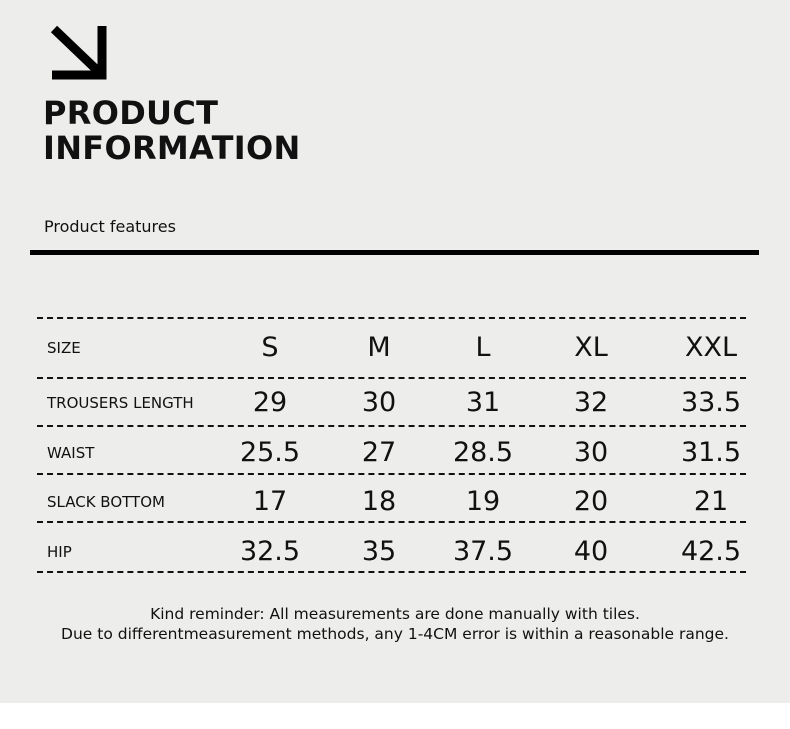 The width and height of the screenshot is (790, 729). I want to click on table-cell: 18, so click(379, 501).